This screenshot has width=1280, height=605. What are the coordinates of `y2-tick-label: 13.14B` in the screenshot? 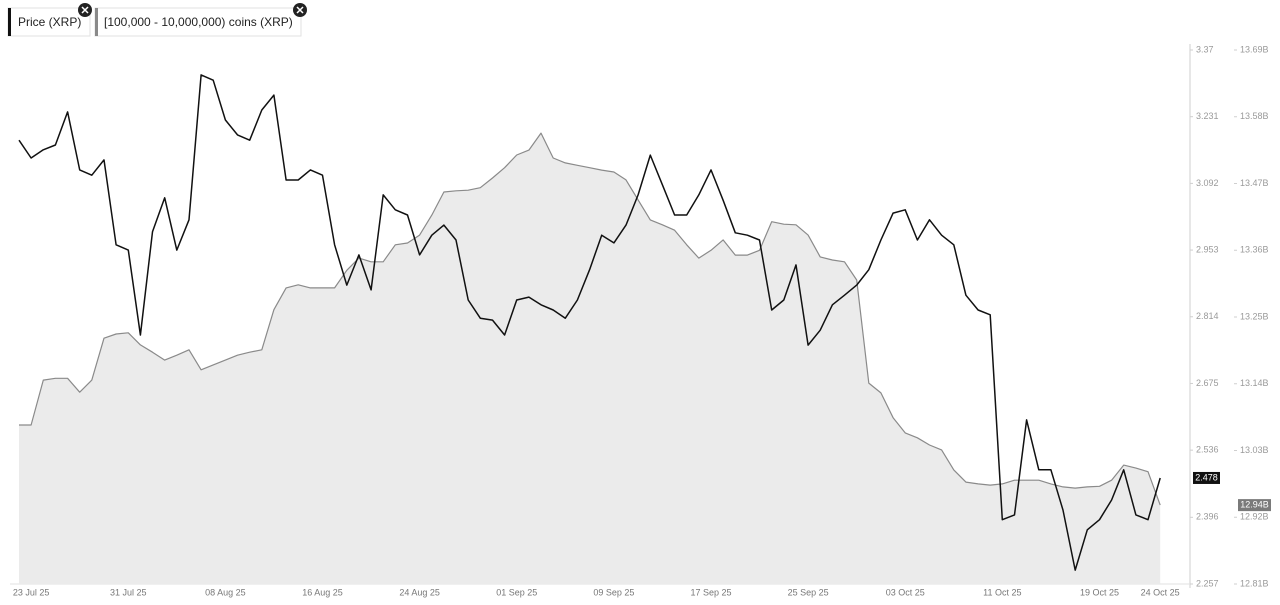 It's located at (1254, 383).